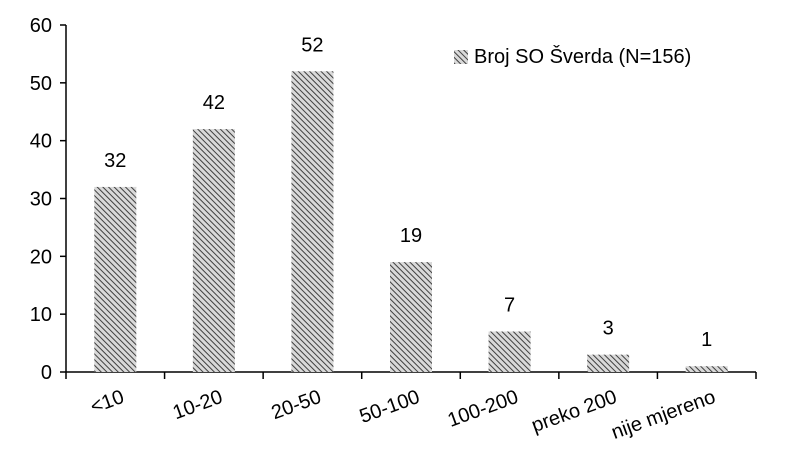 The image size is (795, 468). What do you see at coordinates (390, 407) in the screenshot?
I see `x-tick-label: 50-100` at bounding box center [390, 407].